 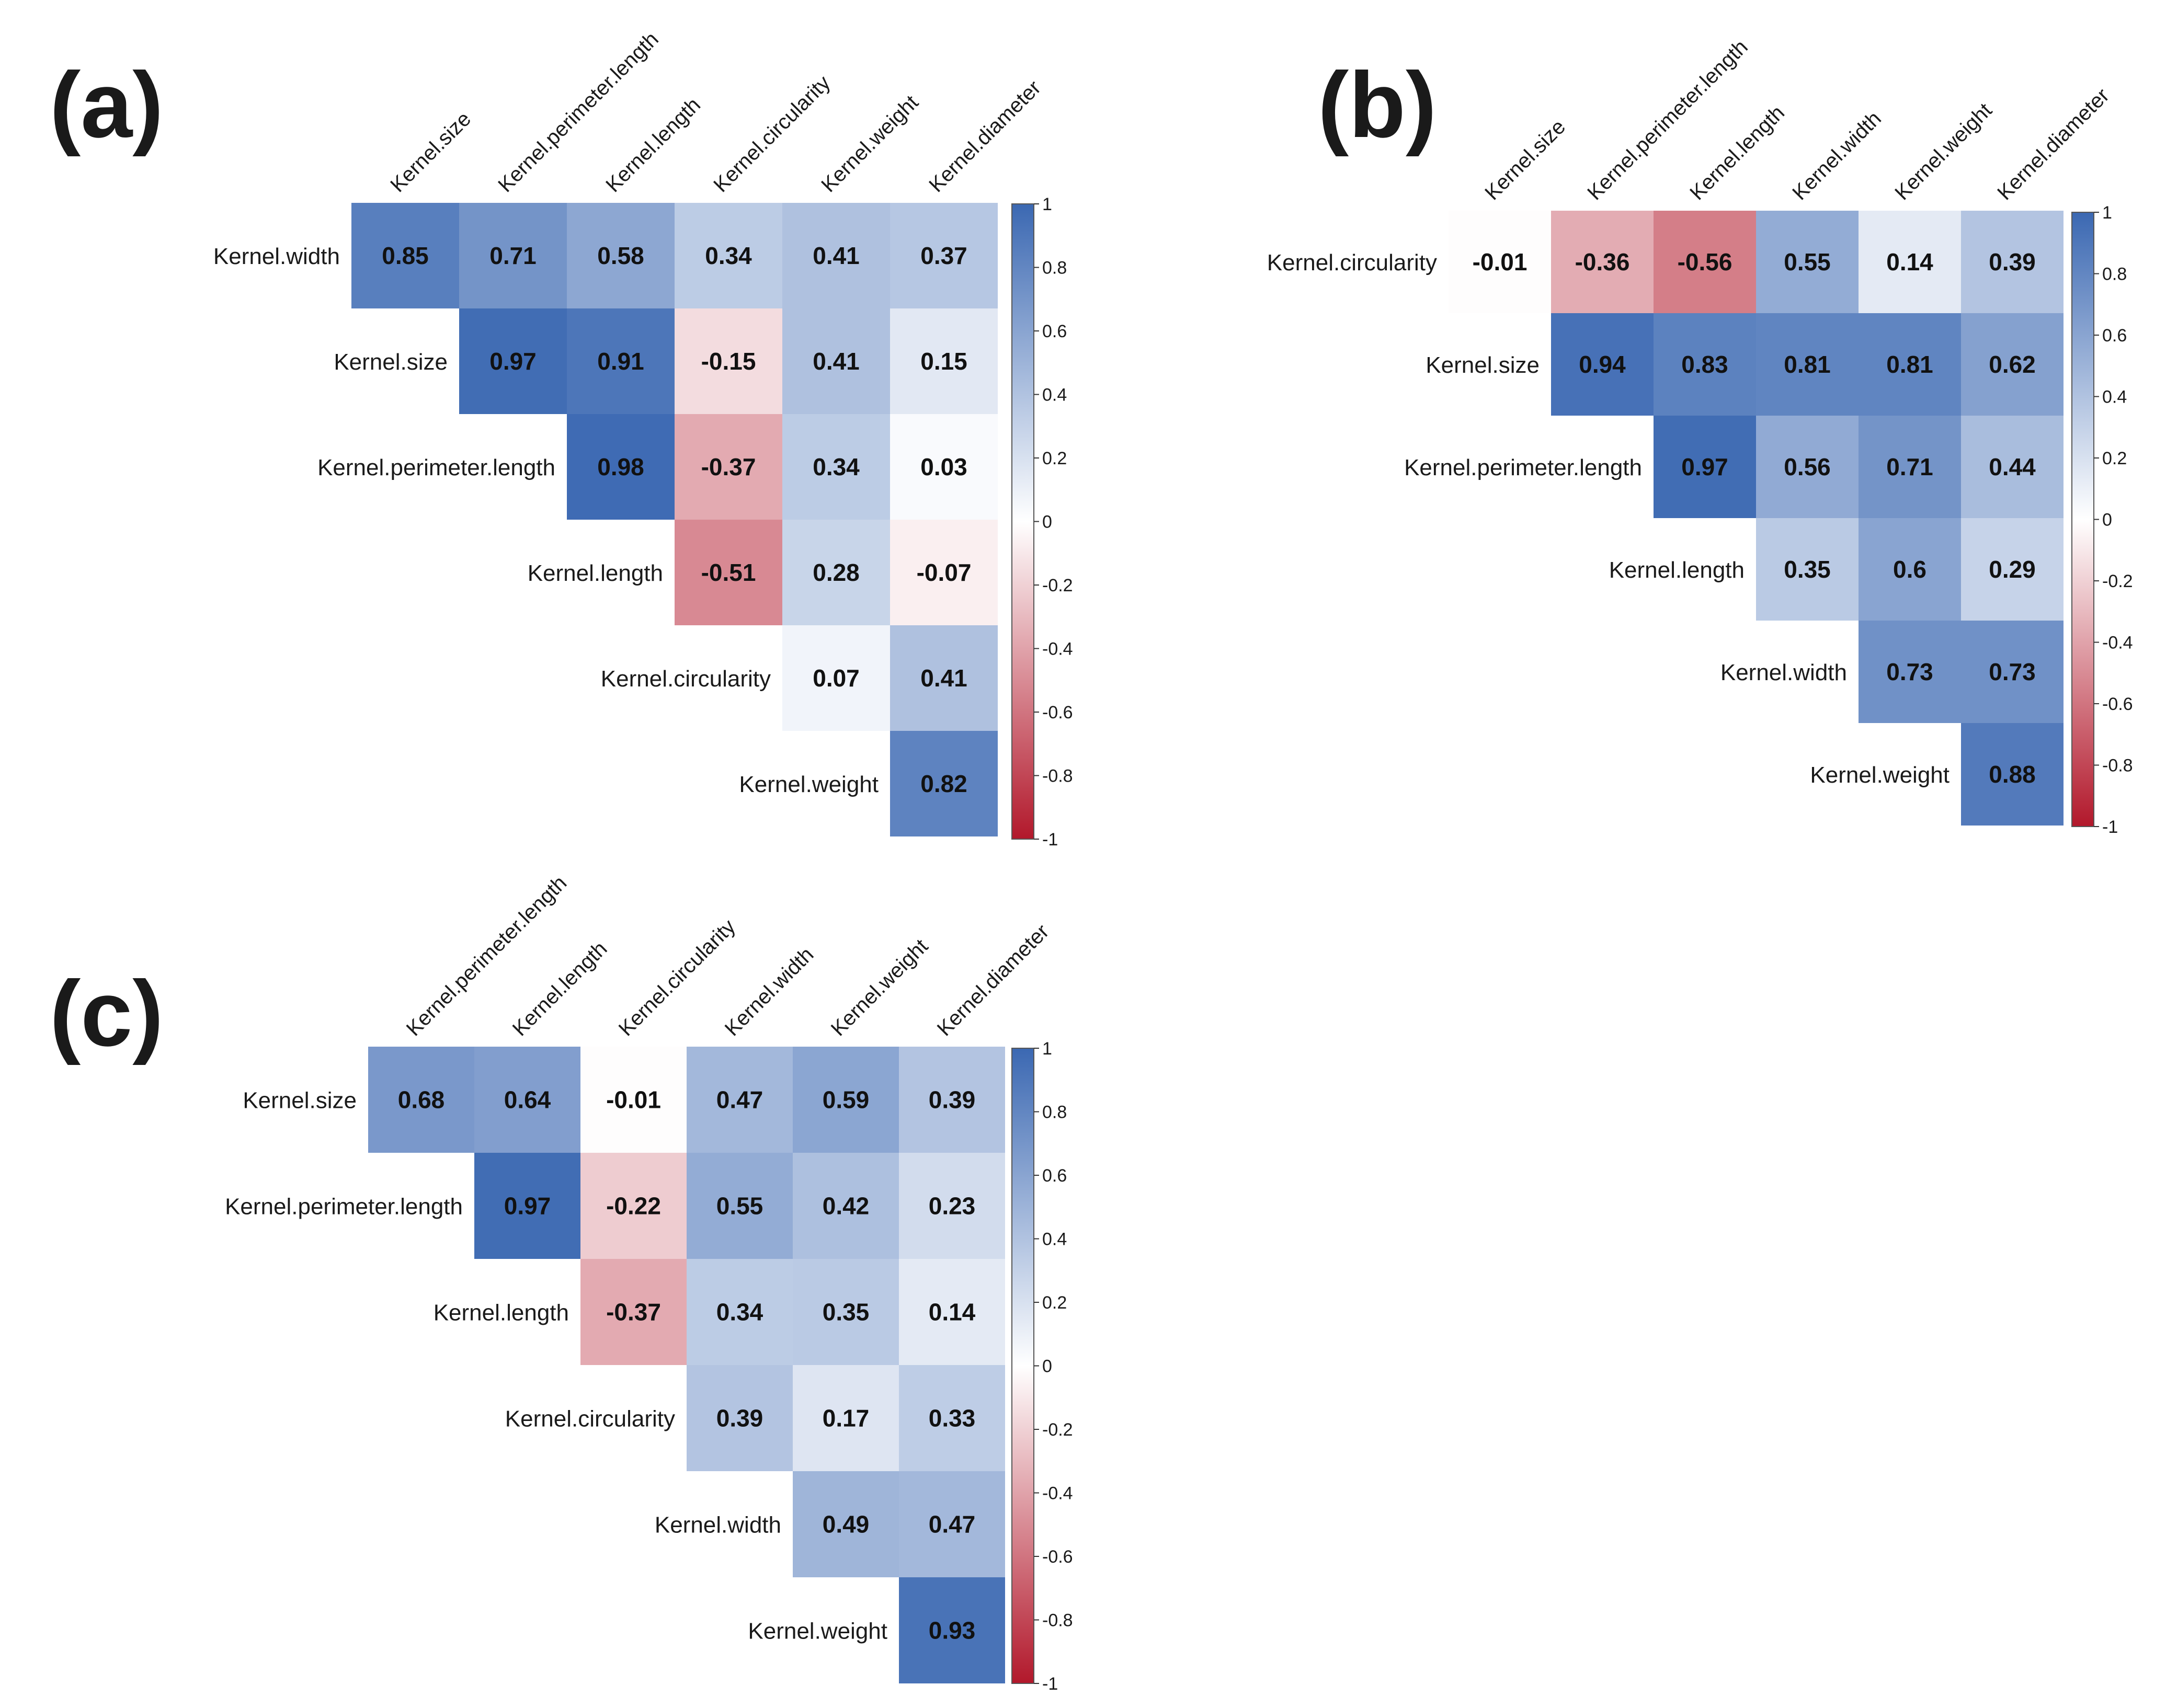 What do you see at coordinates (1054, 1112) in the screenshot?
I see `colorbar-tick-label: 0.8` at bounding box center [1054, 1112].